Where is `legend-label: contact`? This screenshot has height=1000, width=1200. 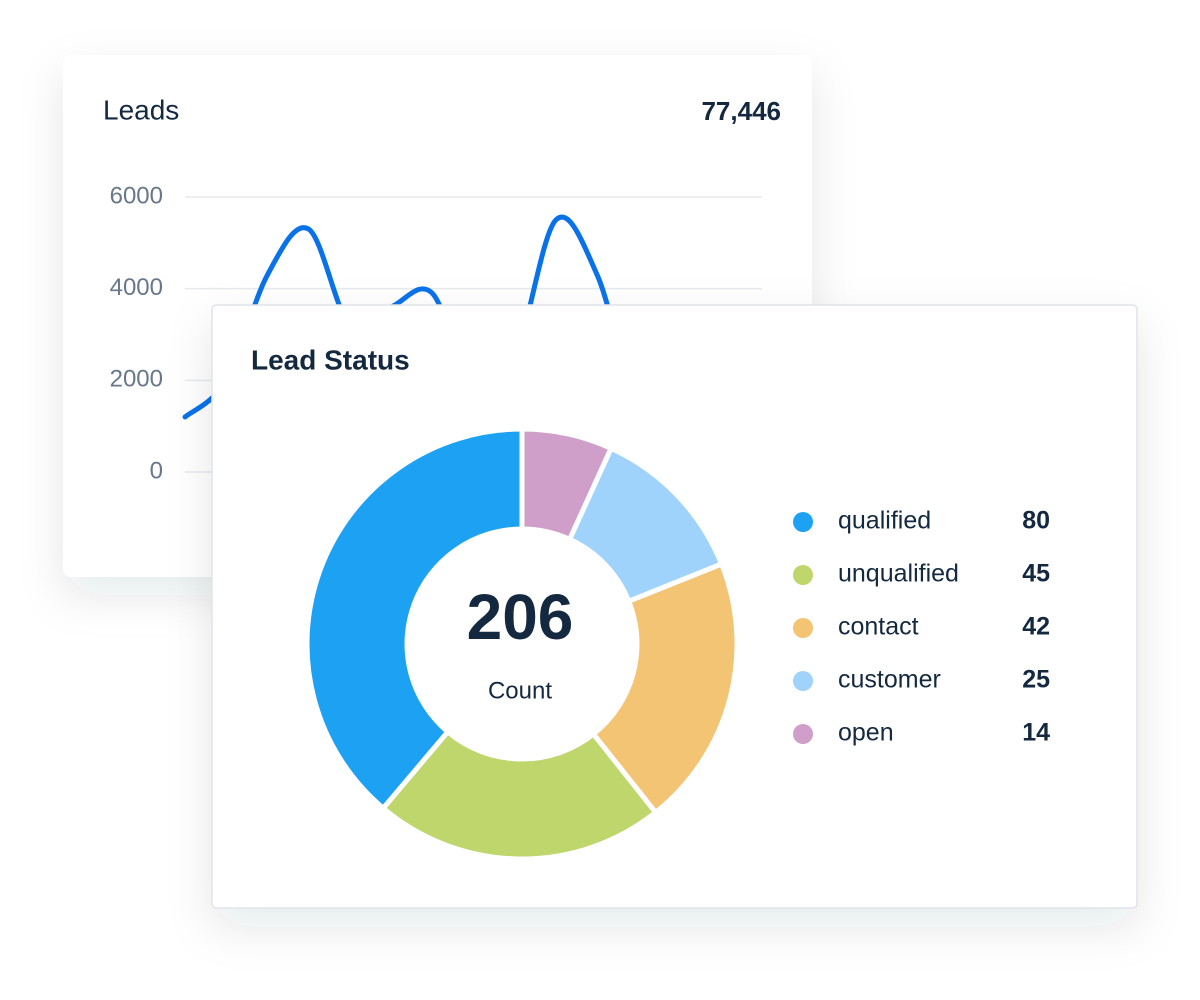
legend-label: contact is located at coordinates (878, 627).